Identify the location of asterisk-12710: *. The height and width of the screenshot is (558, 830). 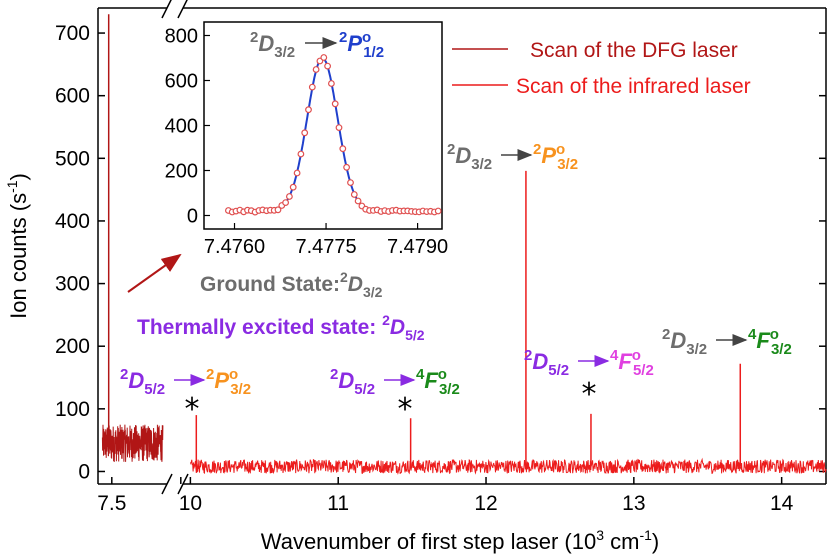
(589, 394).